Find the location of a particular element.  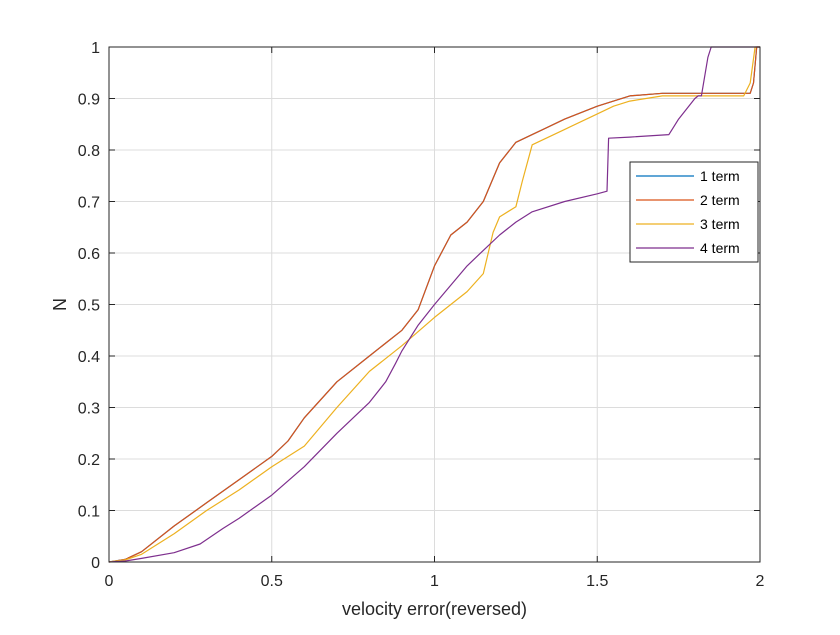

y-tick-label: 0.2 is located at coordinates (89, 460).